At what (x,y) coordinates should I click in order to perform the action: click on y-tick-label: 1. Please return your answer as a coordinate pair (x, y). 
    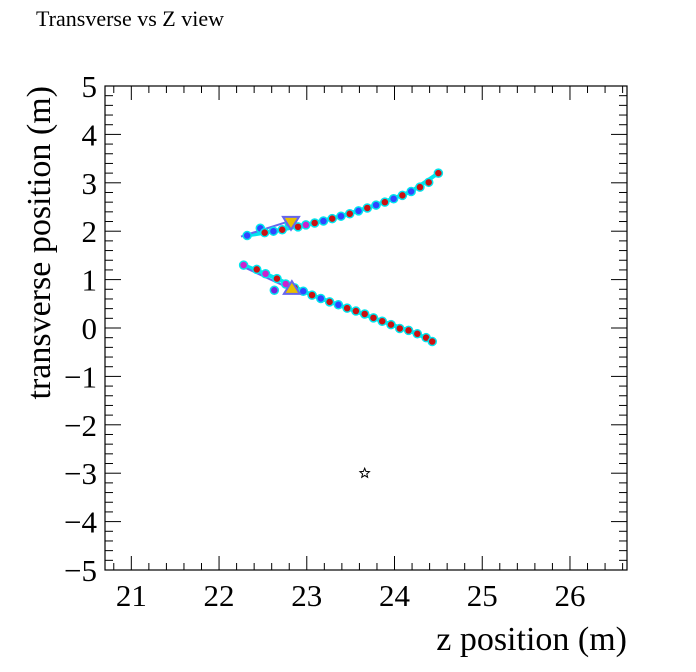
    Looking at the image, I should click on (90, 280).